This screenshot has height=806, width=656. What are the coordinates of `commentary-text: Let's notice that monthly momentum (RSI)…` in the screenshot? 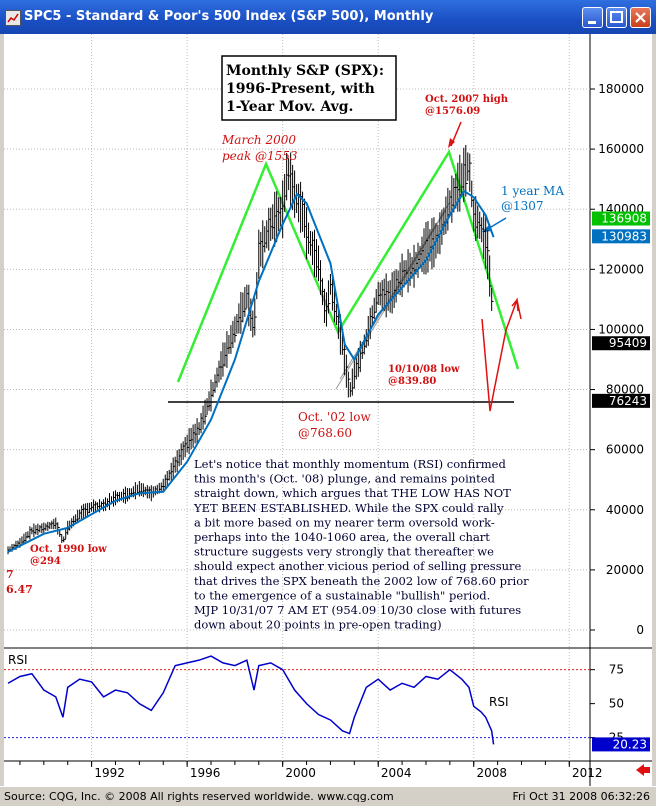 It's located at (361, 544).